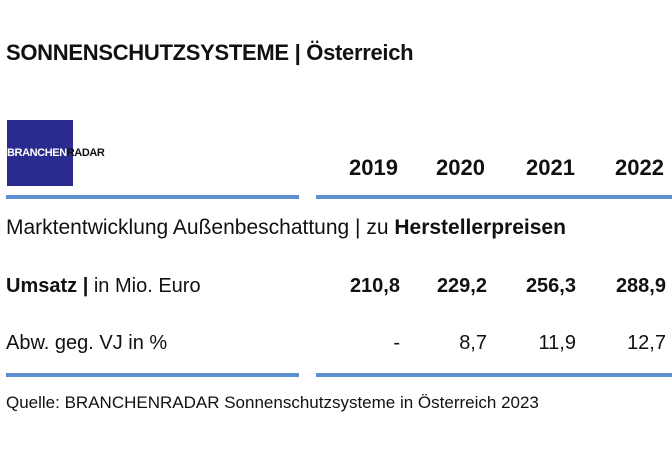 The image size is (672, 458). I want to click on footer-rule-right, so click(494, 375).